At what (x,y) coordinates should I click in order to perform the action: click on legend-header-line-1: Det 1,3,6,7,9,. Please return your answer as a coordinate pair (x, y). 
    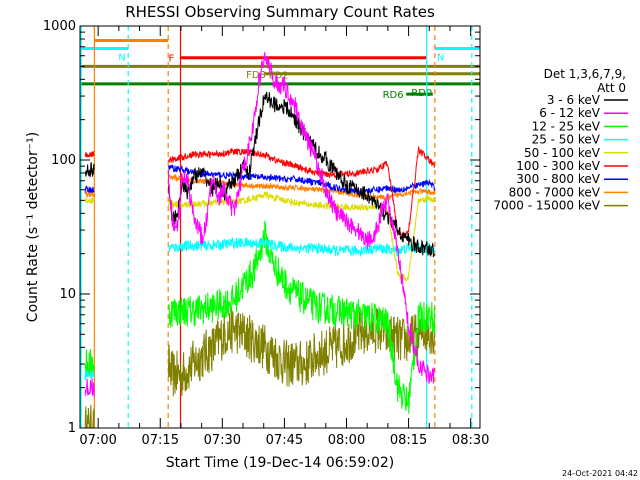
    Looking at the image, I should click on (585, 74).